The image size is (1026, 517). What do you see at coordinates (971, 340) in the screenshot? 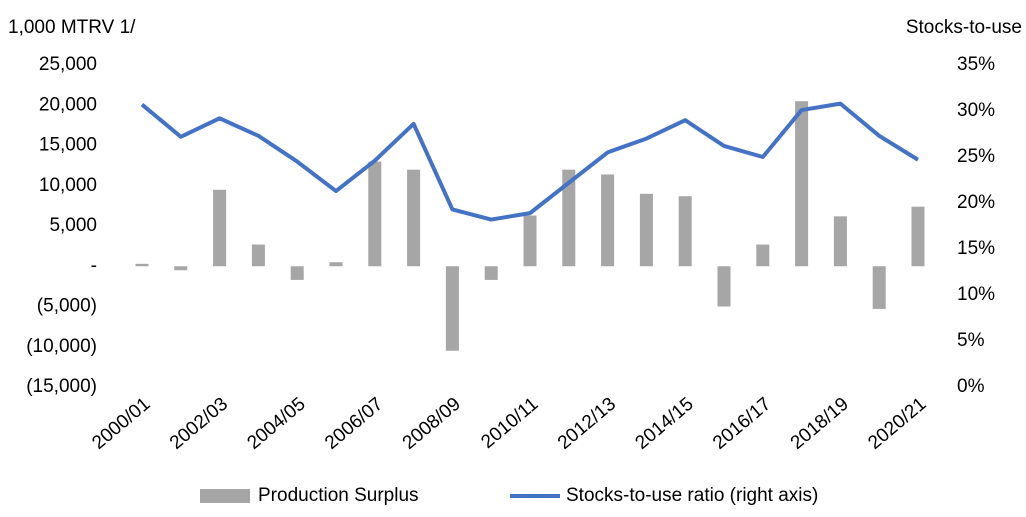
I see `y2-tick-label: 5%` at bounding box center [971, 340].